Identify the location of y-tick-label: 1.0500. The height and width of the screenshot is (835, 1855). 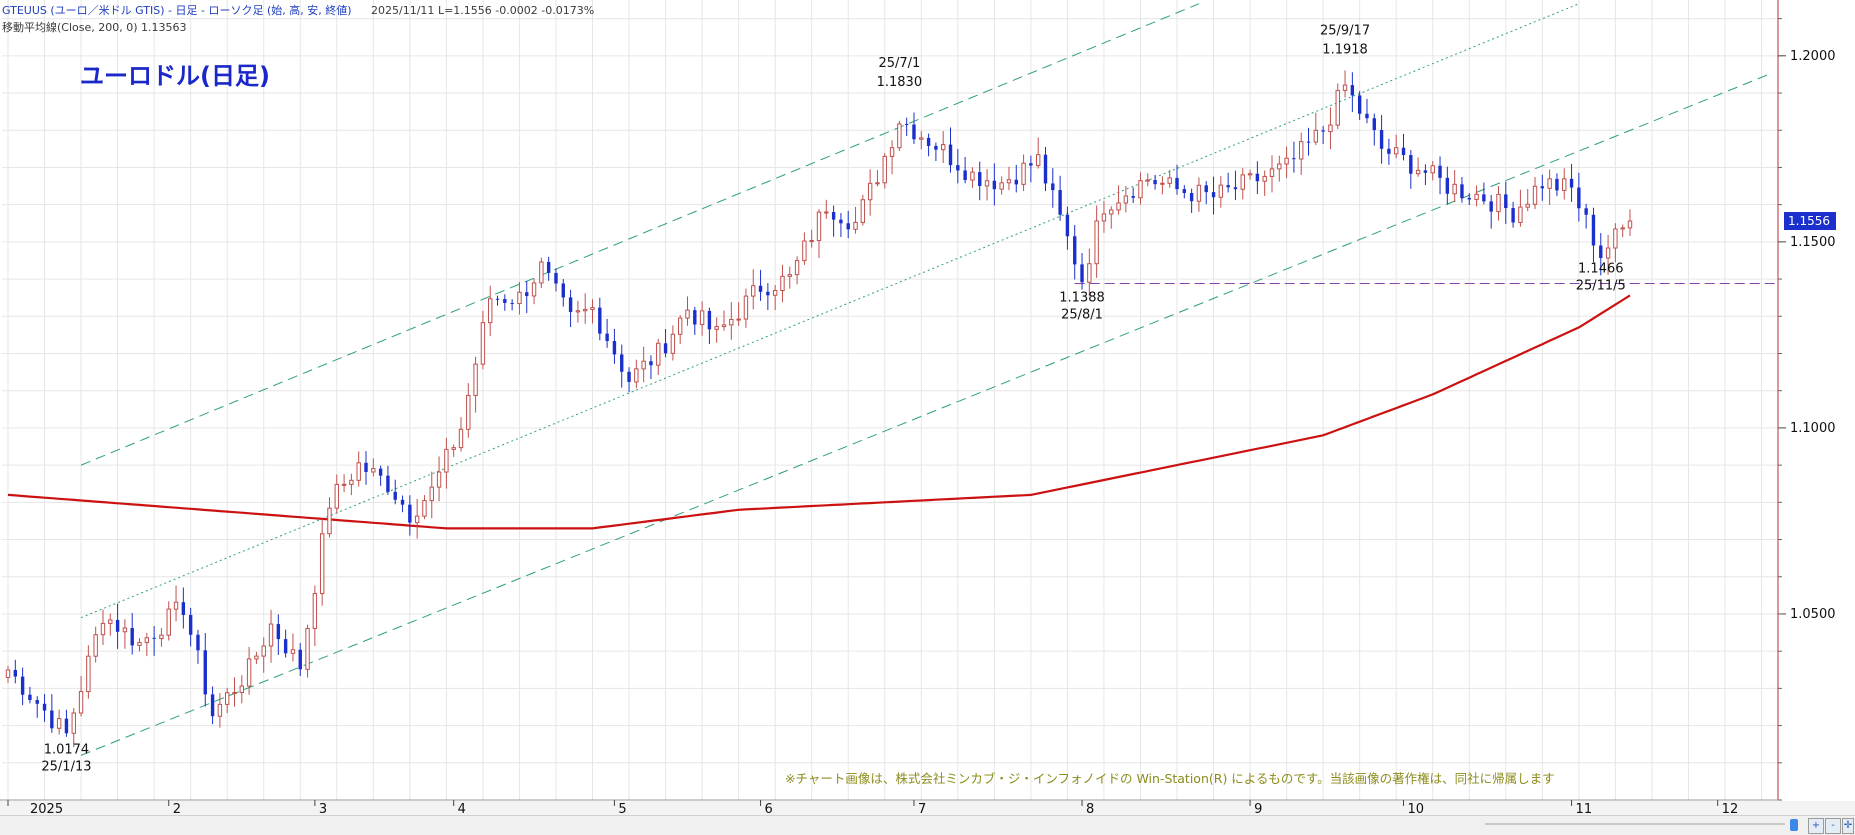
(1813, 614).